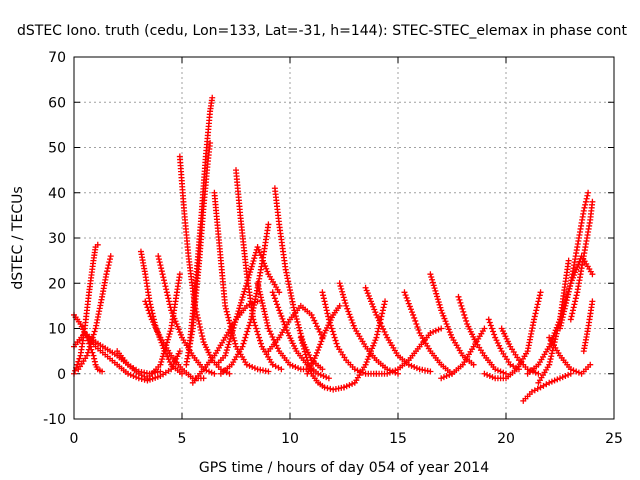 Image resolution: width=640 pixels, height=480 pixels. I want to click on y-tick-label: 0, so click(61, 375).